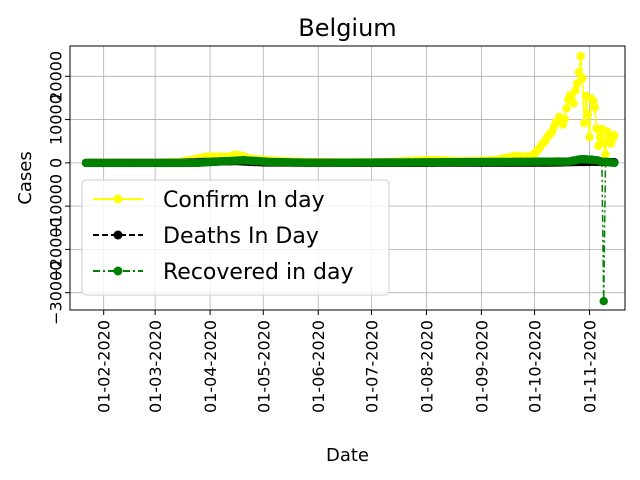  Describe the element at coordinates (347, 28) in the screenshot. I see `chart-title: Belgium` at that location.